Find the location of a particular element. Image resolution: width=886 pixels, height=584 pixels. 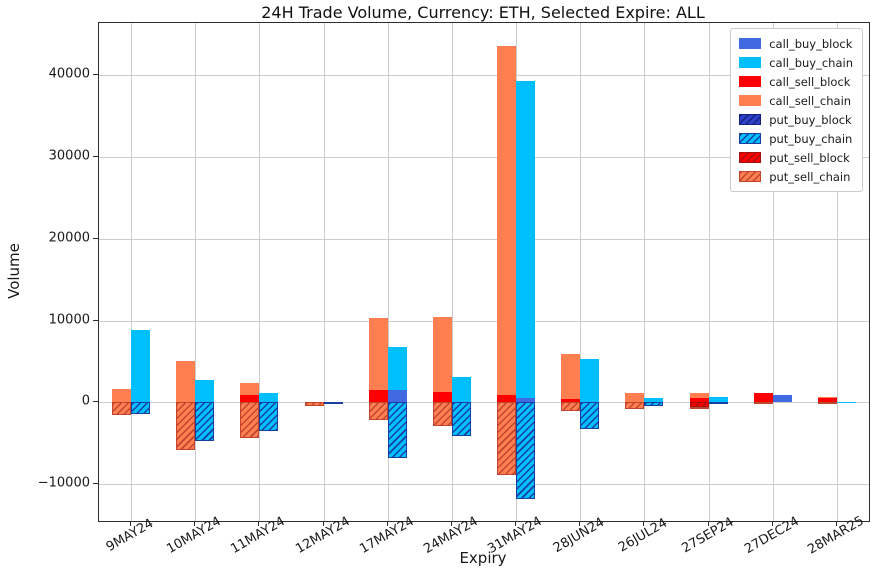

legend-item: put_buy_chain is located at coordinates (796, 138).